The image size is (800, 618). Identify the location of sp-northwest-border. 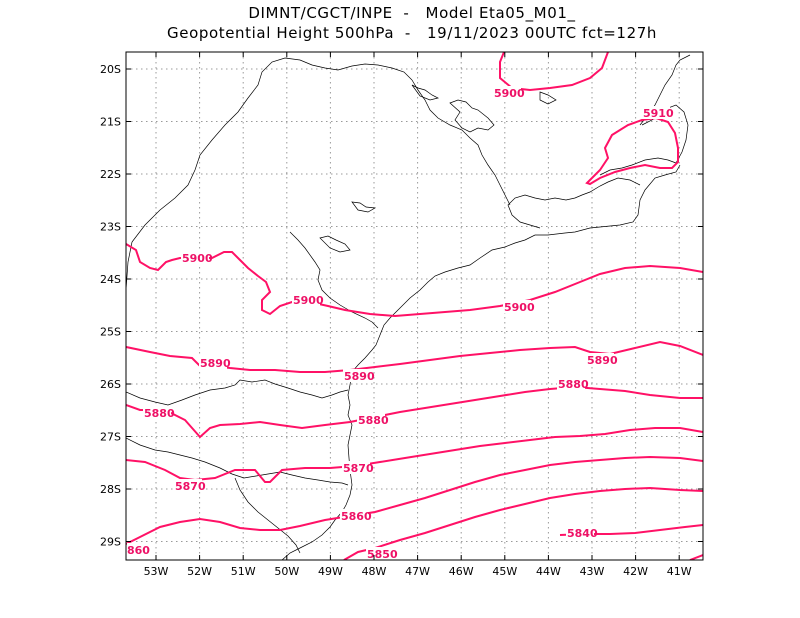
(272, 150).